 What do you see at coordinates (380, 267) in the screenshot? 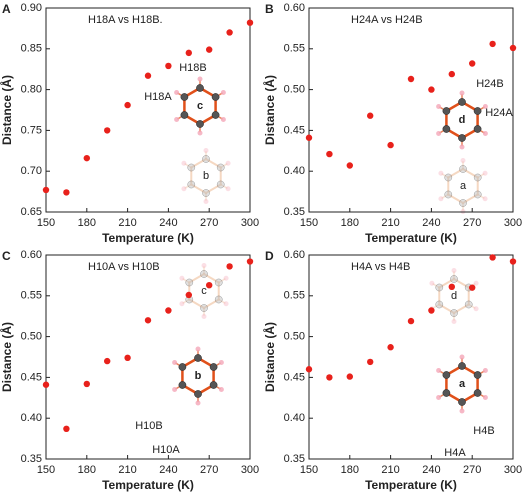
I see `panel-title: H4A vs H4B` at bounding box center [380, 267].